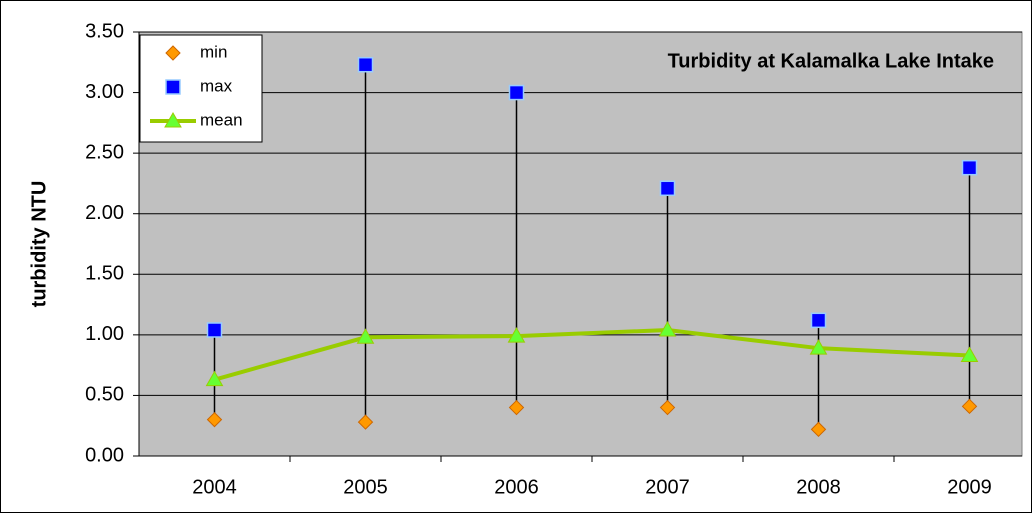 This screenshot has width=1032, height=513. Describe the element at coordinates (214, 487) in the screenshot. I see `x-tick-label: 2004` at that location.